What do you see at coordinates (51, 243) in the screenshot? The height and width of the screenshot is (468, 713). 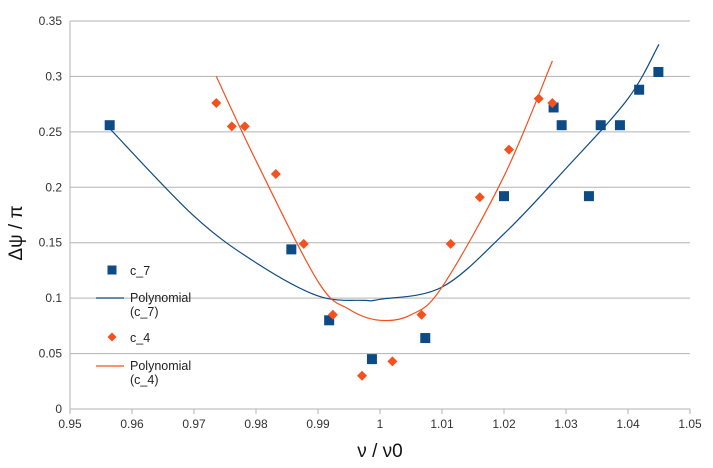 I see `y-tick-label: 0.15` at bounding box center [51, 243].